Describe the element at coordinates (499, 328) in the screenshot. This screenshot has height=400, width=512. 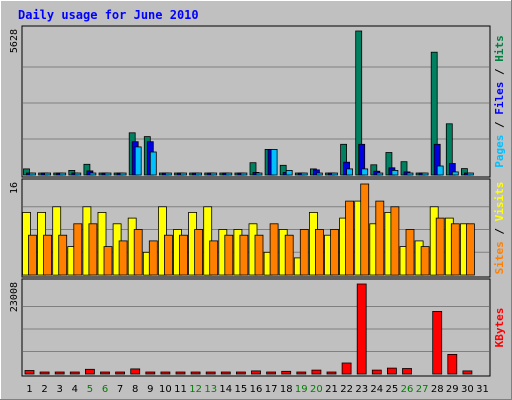
I see `panel-legend: KBytes` at that location.